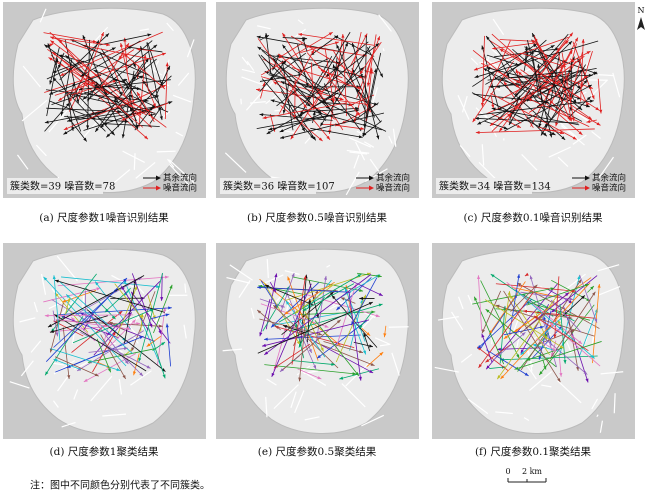 The width and height of the screenshot is (650, 492). What do you see at coordinates (317, 217) in the screenshot?
I see `panel-caption: (b) 尺度参数0.5噪音识别结果` at bounding box center [317, 217].